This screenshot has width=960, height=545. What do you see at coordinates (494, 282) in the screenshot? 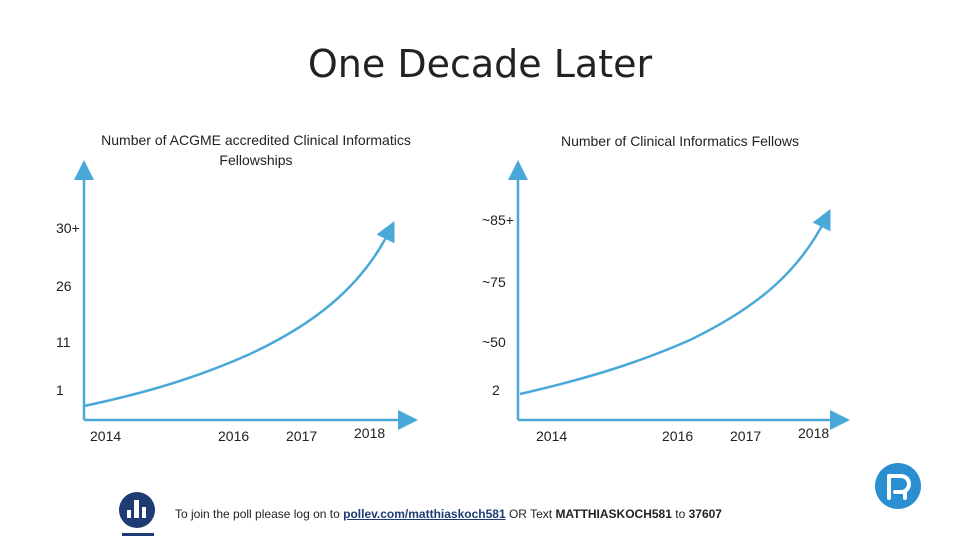
I see `chart-2-y-tick-label: ~75` at bounding box center [494, 282].